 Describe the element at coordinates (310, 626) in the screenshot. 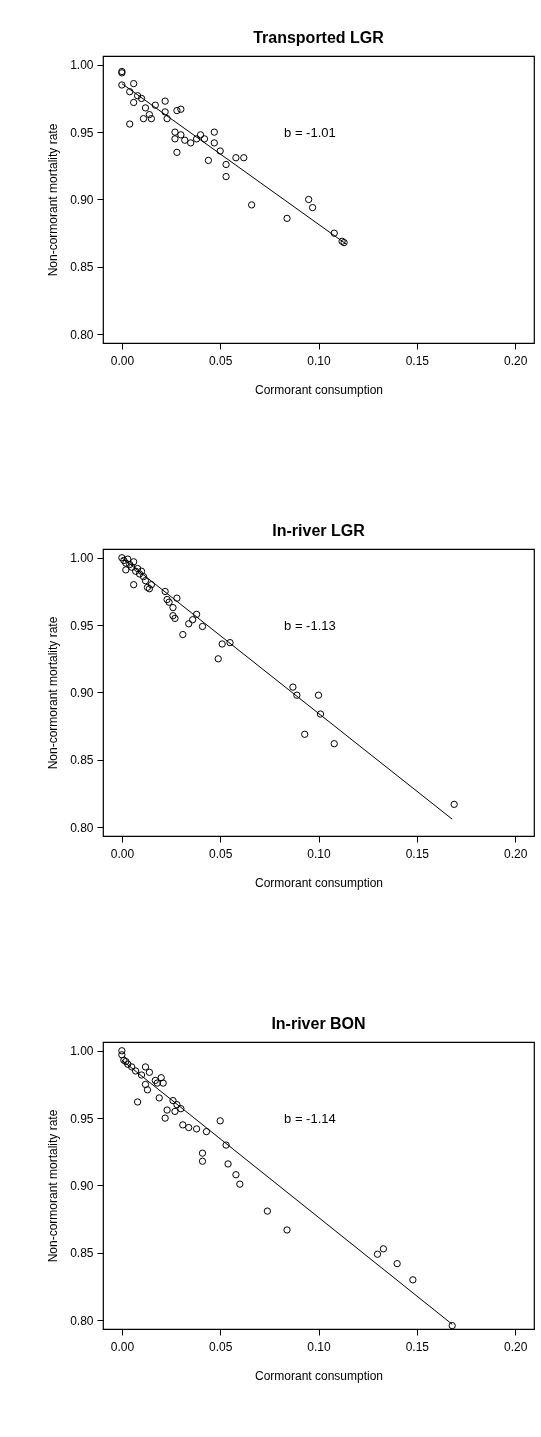

I see `annotation: b = -1.13` at that location.